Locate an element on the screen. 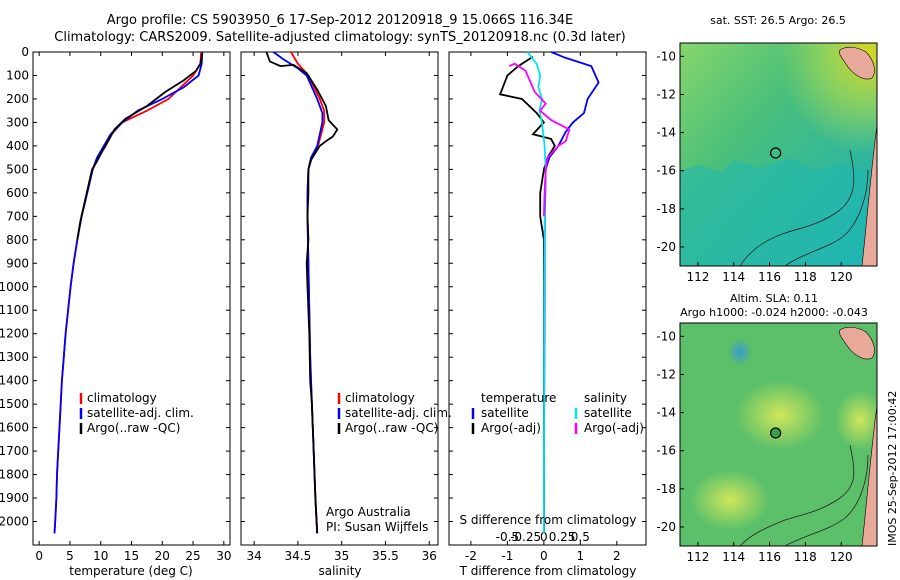 This screenshot has width=900, height=580. sla-land is located at coordinates (857, 343).